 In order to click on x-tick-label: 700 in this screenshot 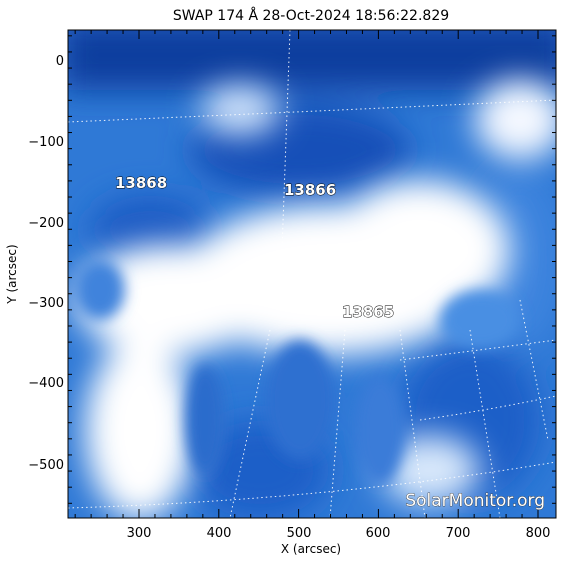, I will do `click(458, 533)`.